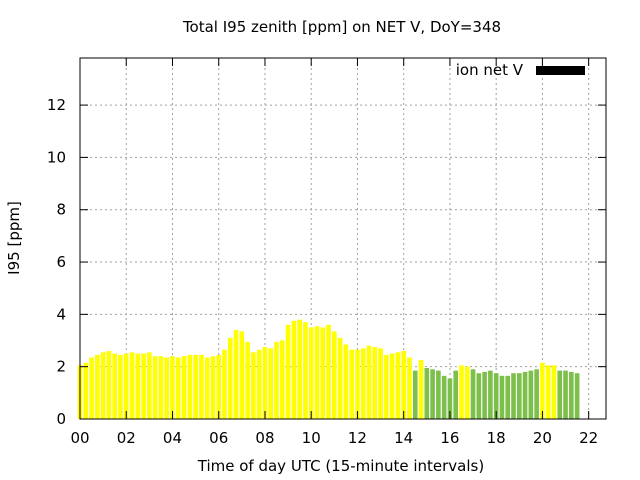 The height and width of the screenshot is (480, 640). What do you see at coordinates (490, 70) in the screenshot?
I see `legend-label: ion net V` at bounding box center [490, 70].